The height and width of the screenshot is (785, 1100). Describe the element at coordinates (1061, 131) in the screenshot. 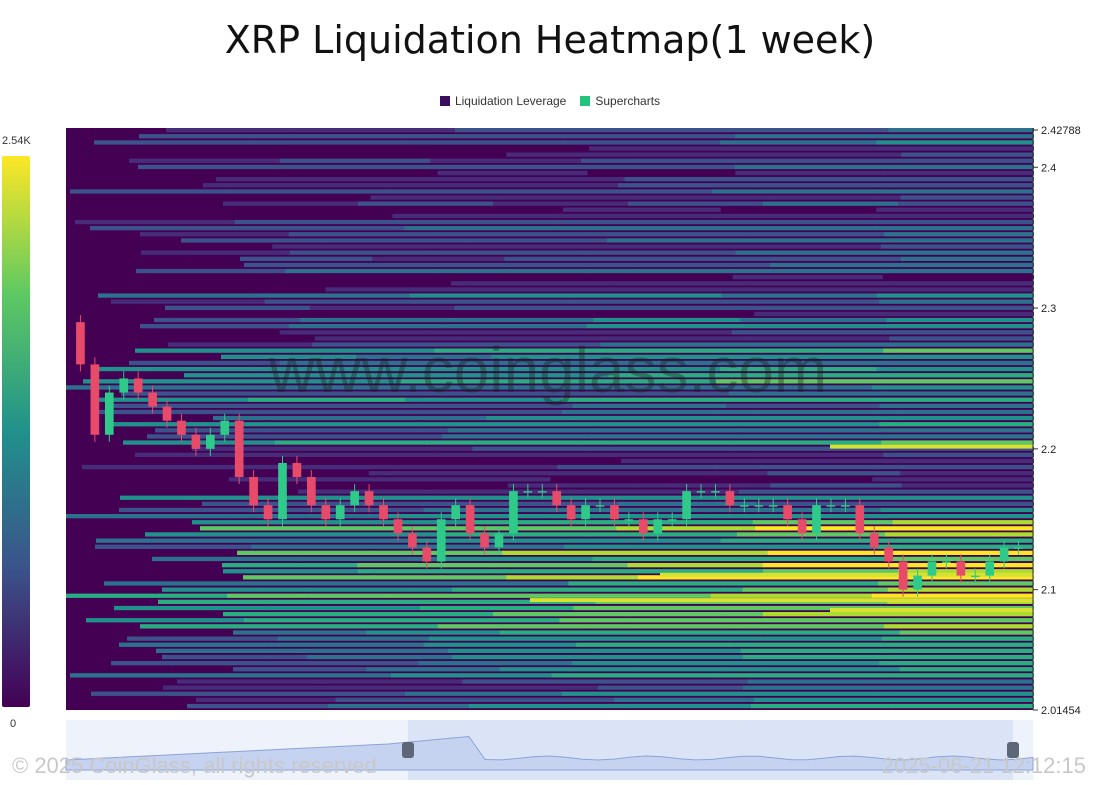

I see `y-tick-label: 2.42788` at that location.